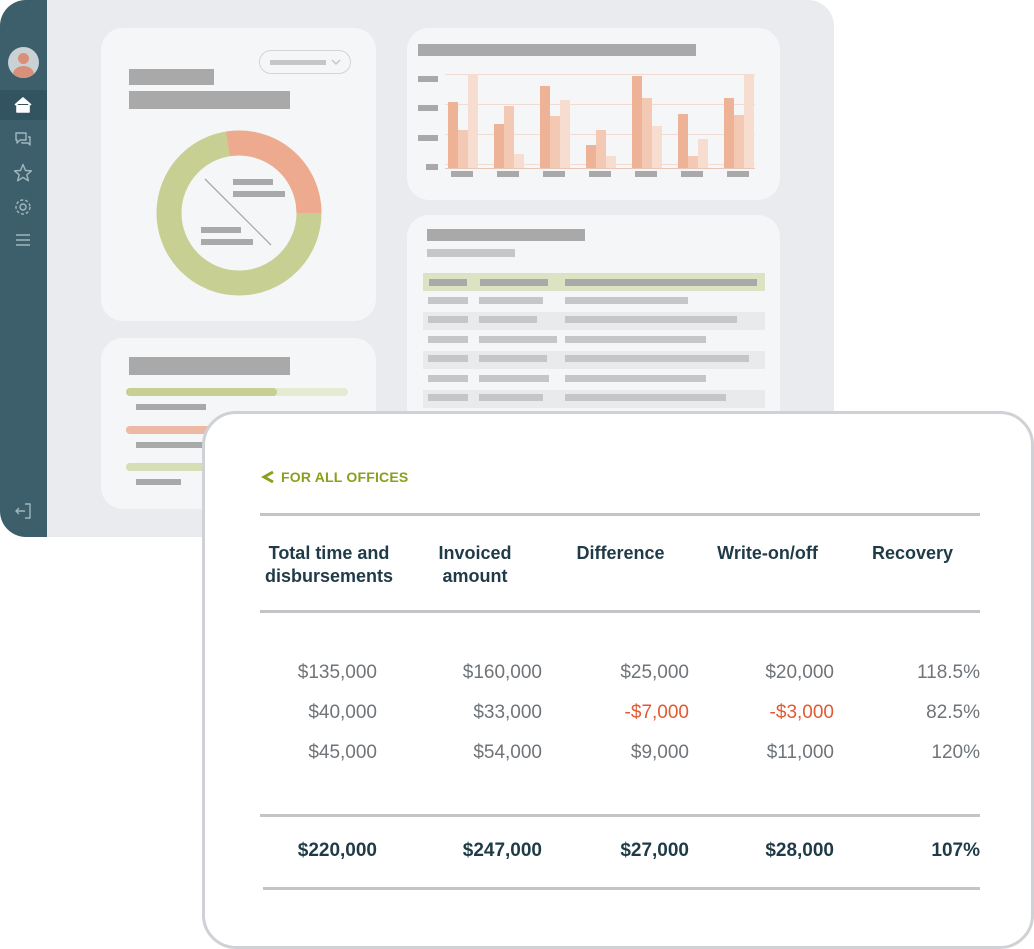  Describe the element at coordinates (342, 752) in the screenshot. I see `table-cell: $45,000` at that location.